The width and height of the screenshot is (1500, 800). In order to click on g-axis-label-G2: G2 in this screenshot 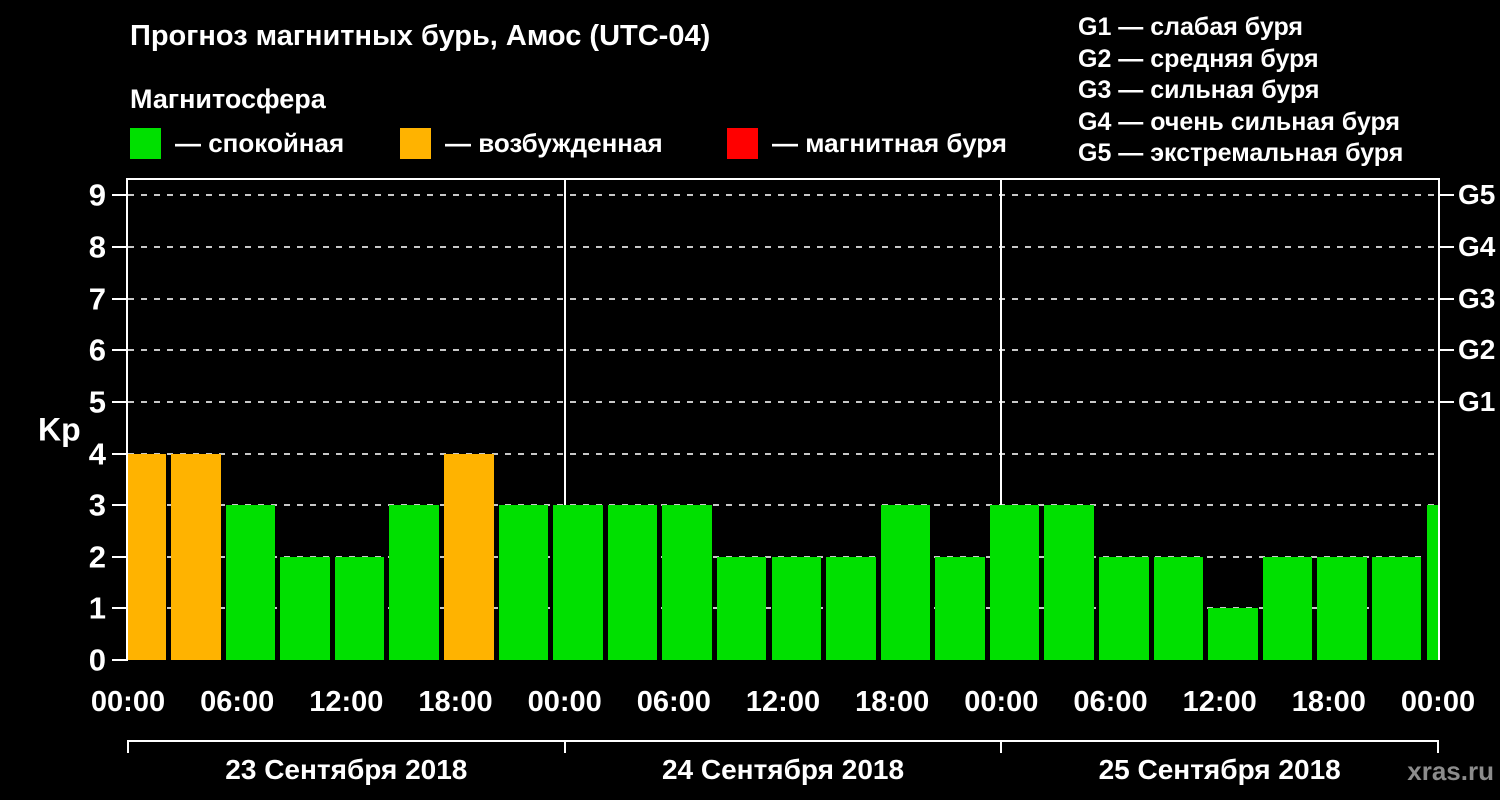, I will do `click(1477, 350)`.